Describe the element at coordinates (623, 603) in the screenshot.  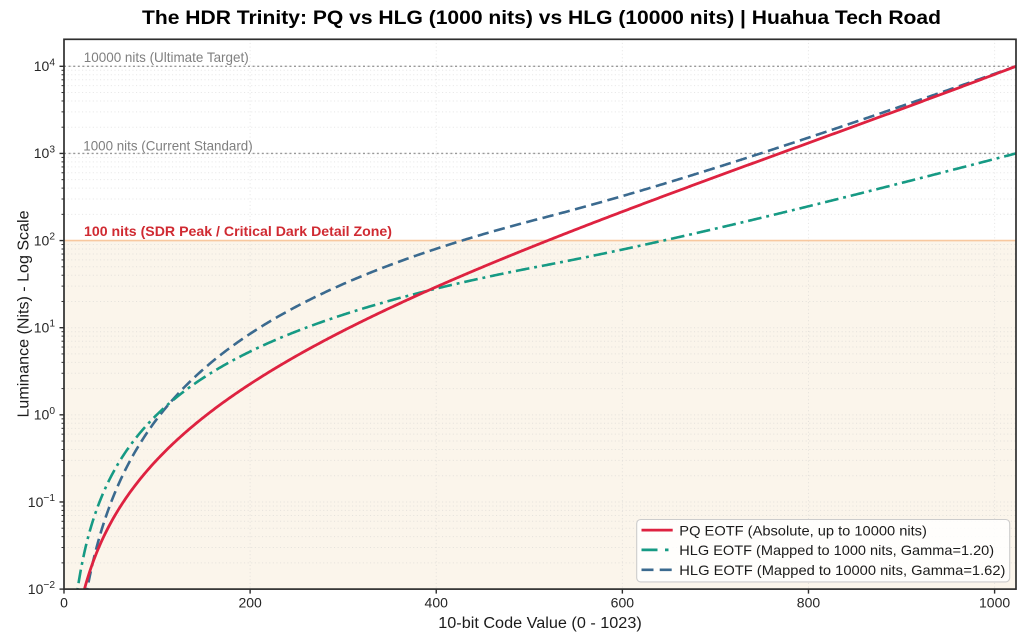
I see `svg-text: 600` at that location.